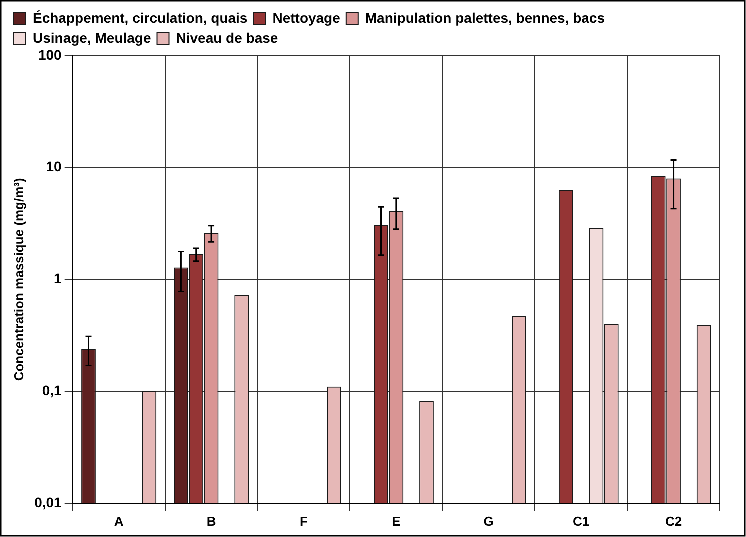 Image resolution: width=746 pixels, height=537 pixels. What do you see at coordinates (227, 38) in the screenshot?
I see `legend-label: Niveau de base` at bounding box center [227, 38].